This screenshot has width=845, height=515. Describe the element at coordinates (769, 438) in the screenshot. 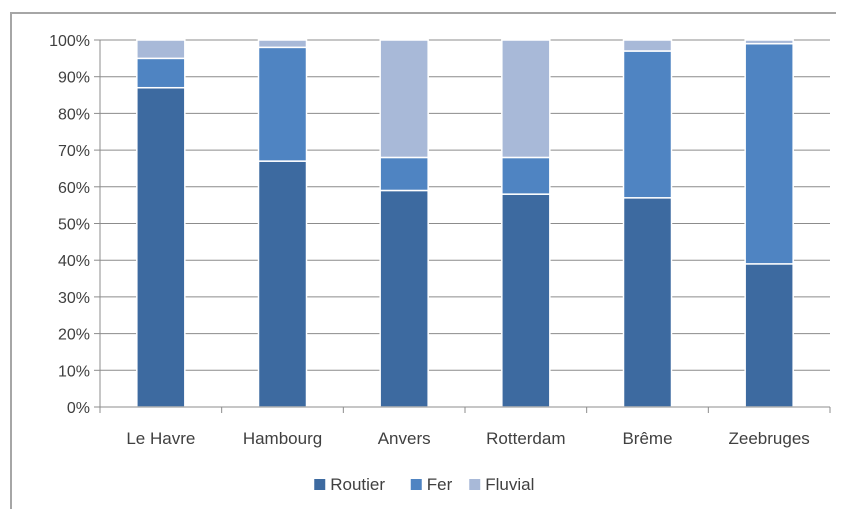

I see `x-tick-label: Zeebruges` at that location.